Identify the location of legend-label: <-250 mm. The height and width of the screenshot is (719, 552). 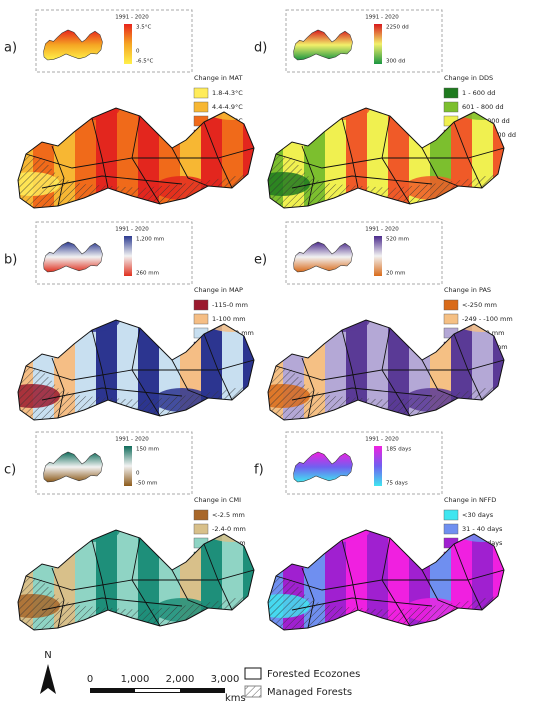
(479, 305).